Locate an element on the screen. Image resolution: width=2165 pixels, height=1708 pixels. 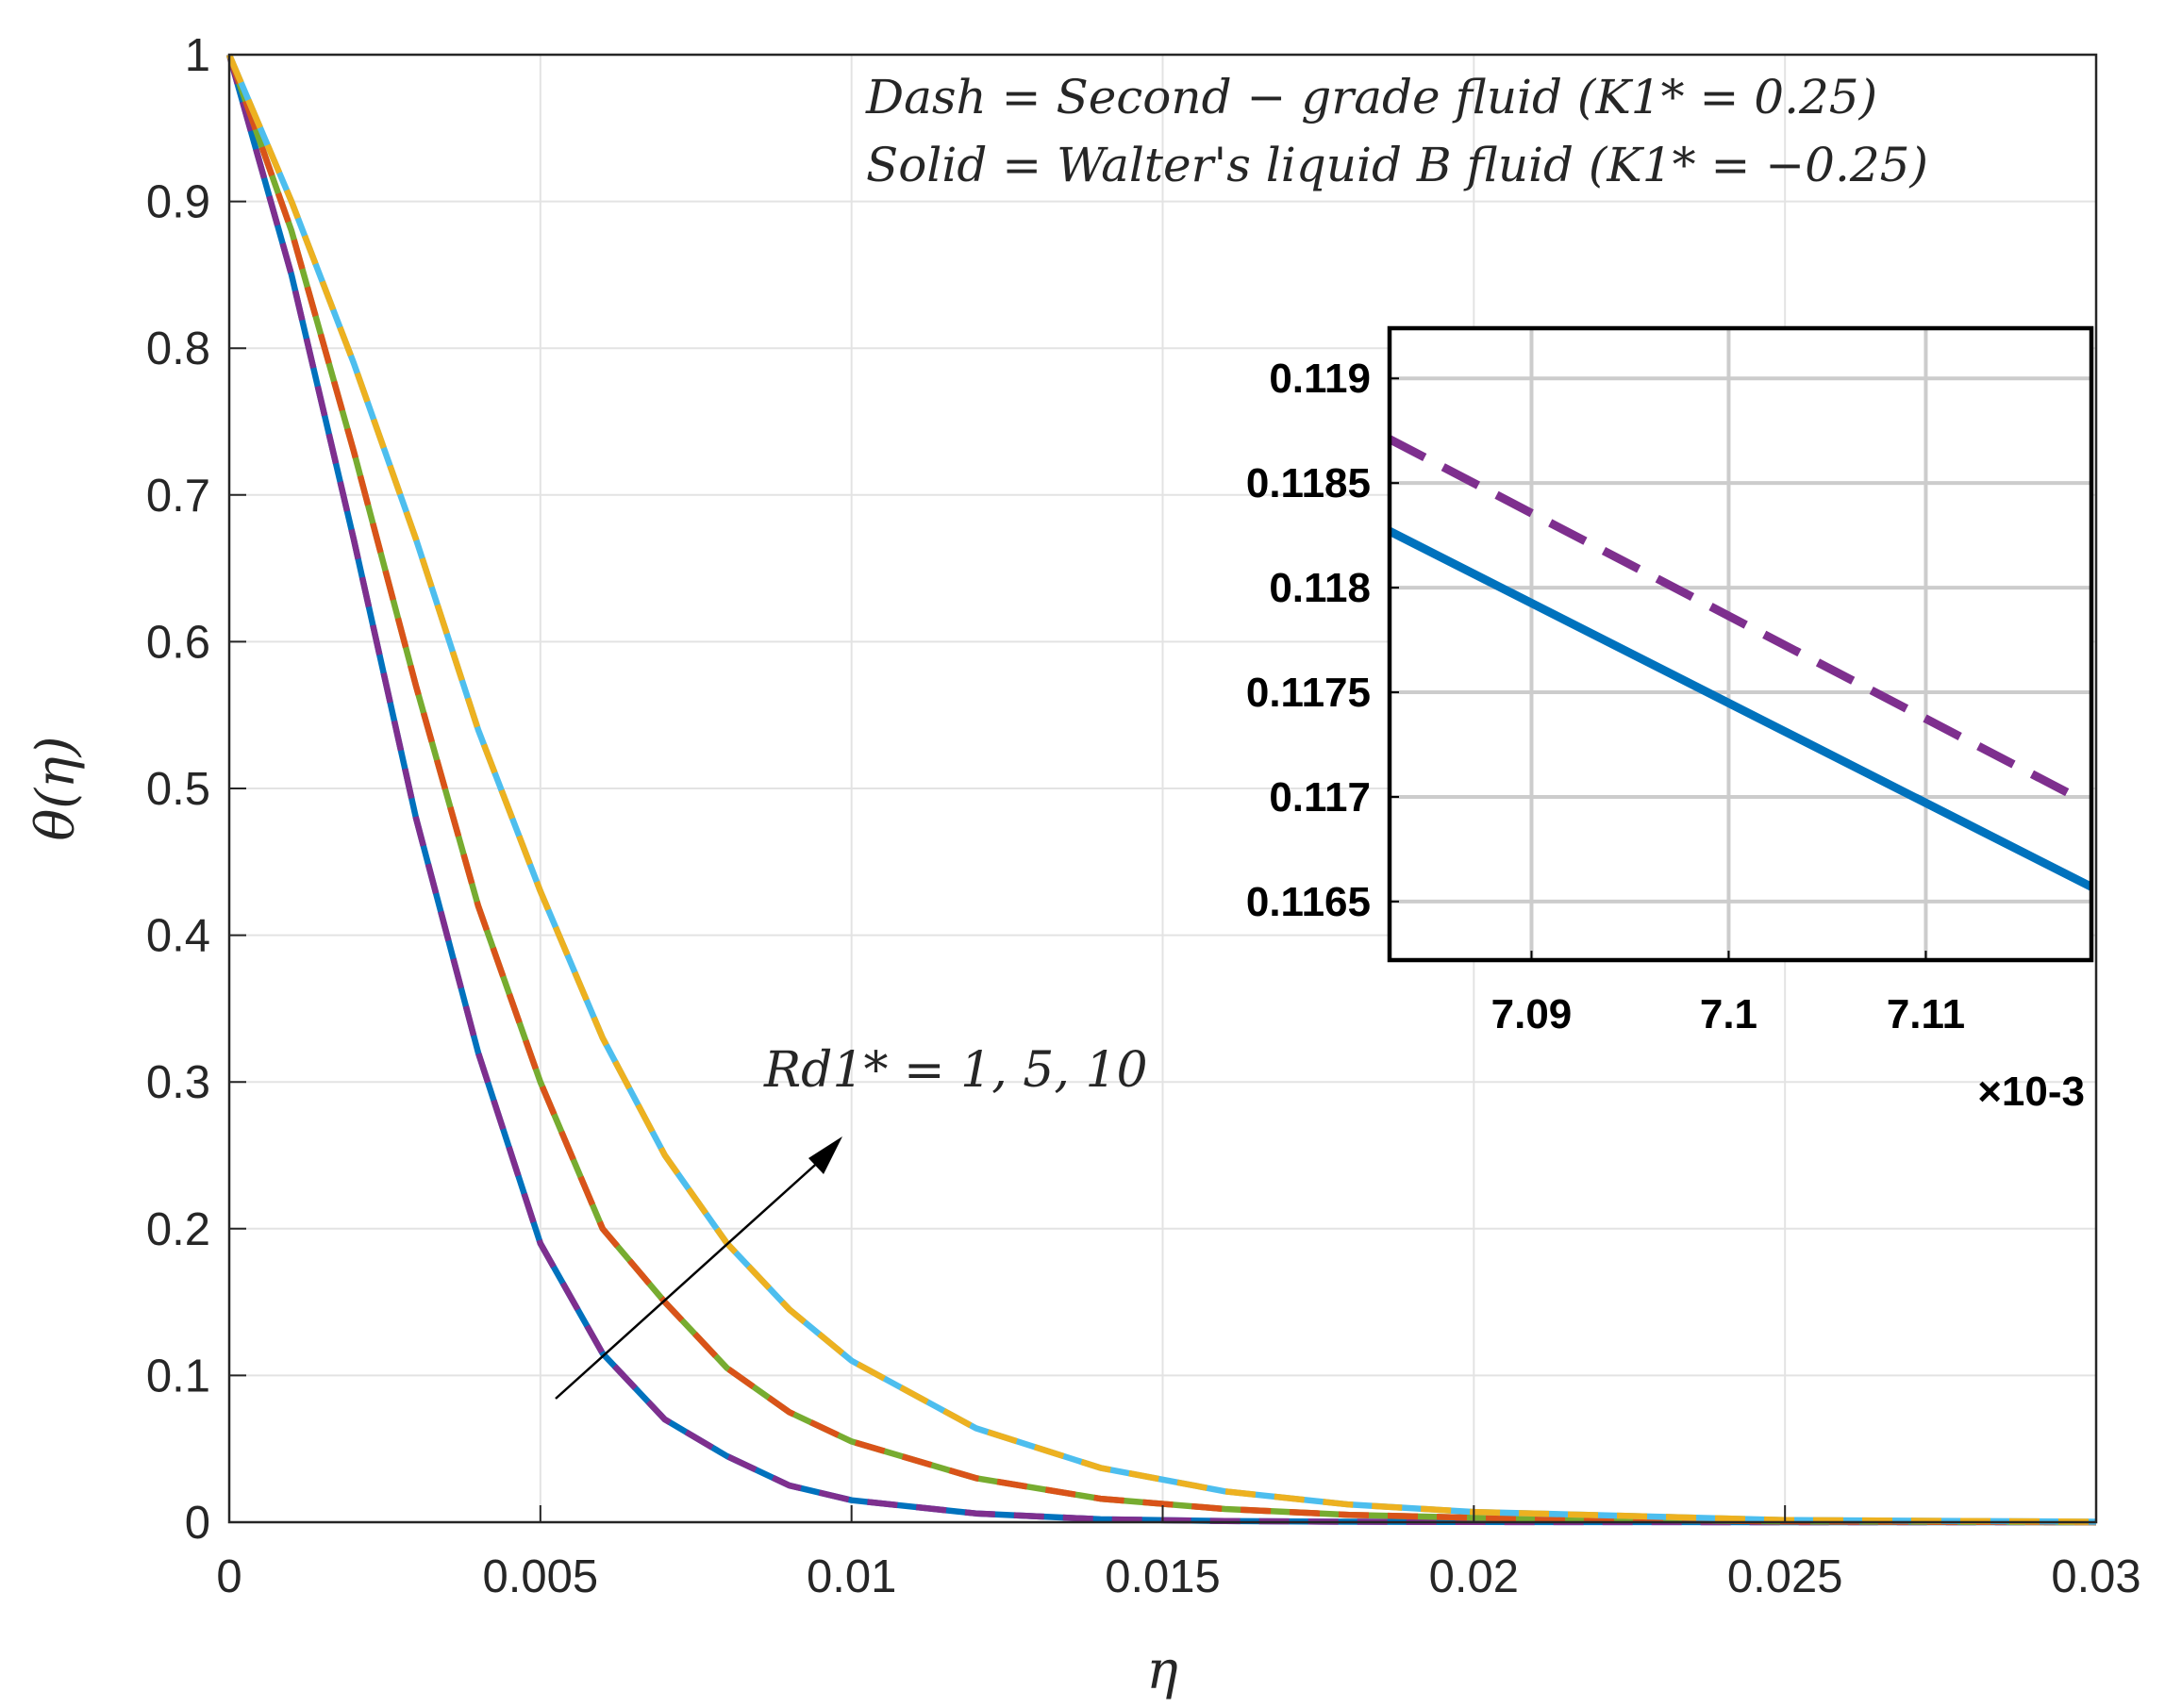
inset-background is located at coordinates (1741, 644).